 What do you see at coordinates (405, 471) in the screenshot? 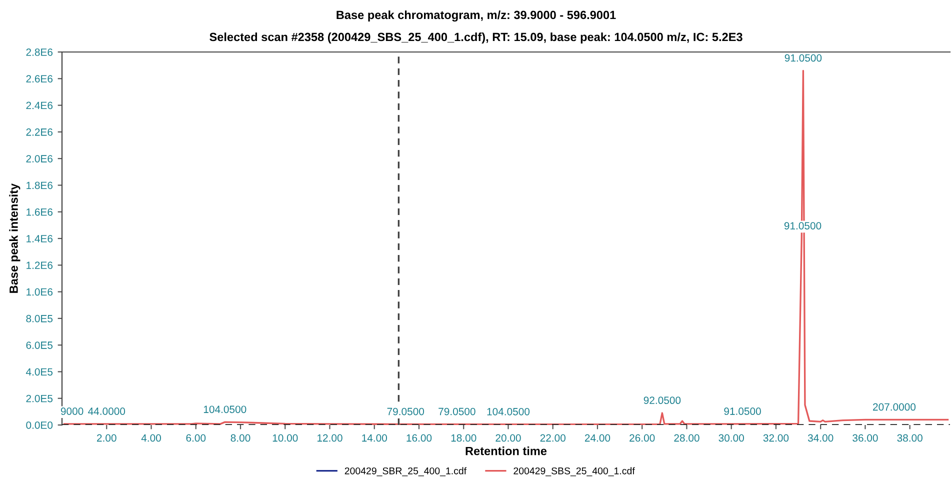
I see `legend-label: 200429_SBR_25_400_1.cdf` at bounding box center [405, 471].